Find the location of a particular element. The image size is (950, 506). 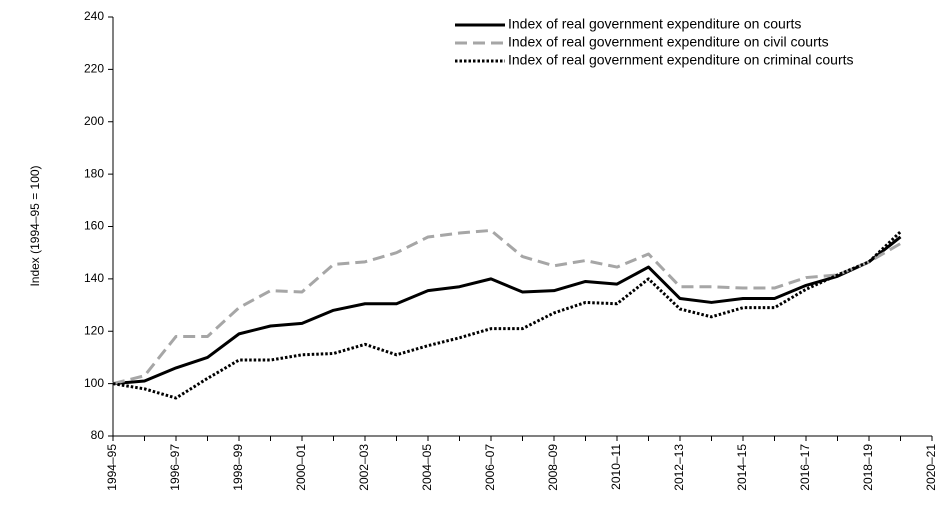

x-tick-label: 1998–99 is located at coordinates (238, 467).